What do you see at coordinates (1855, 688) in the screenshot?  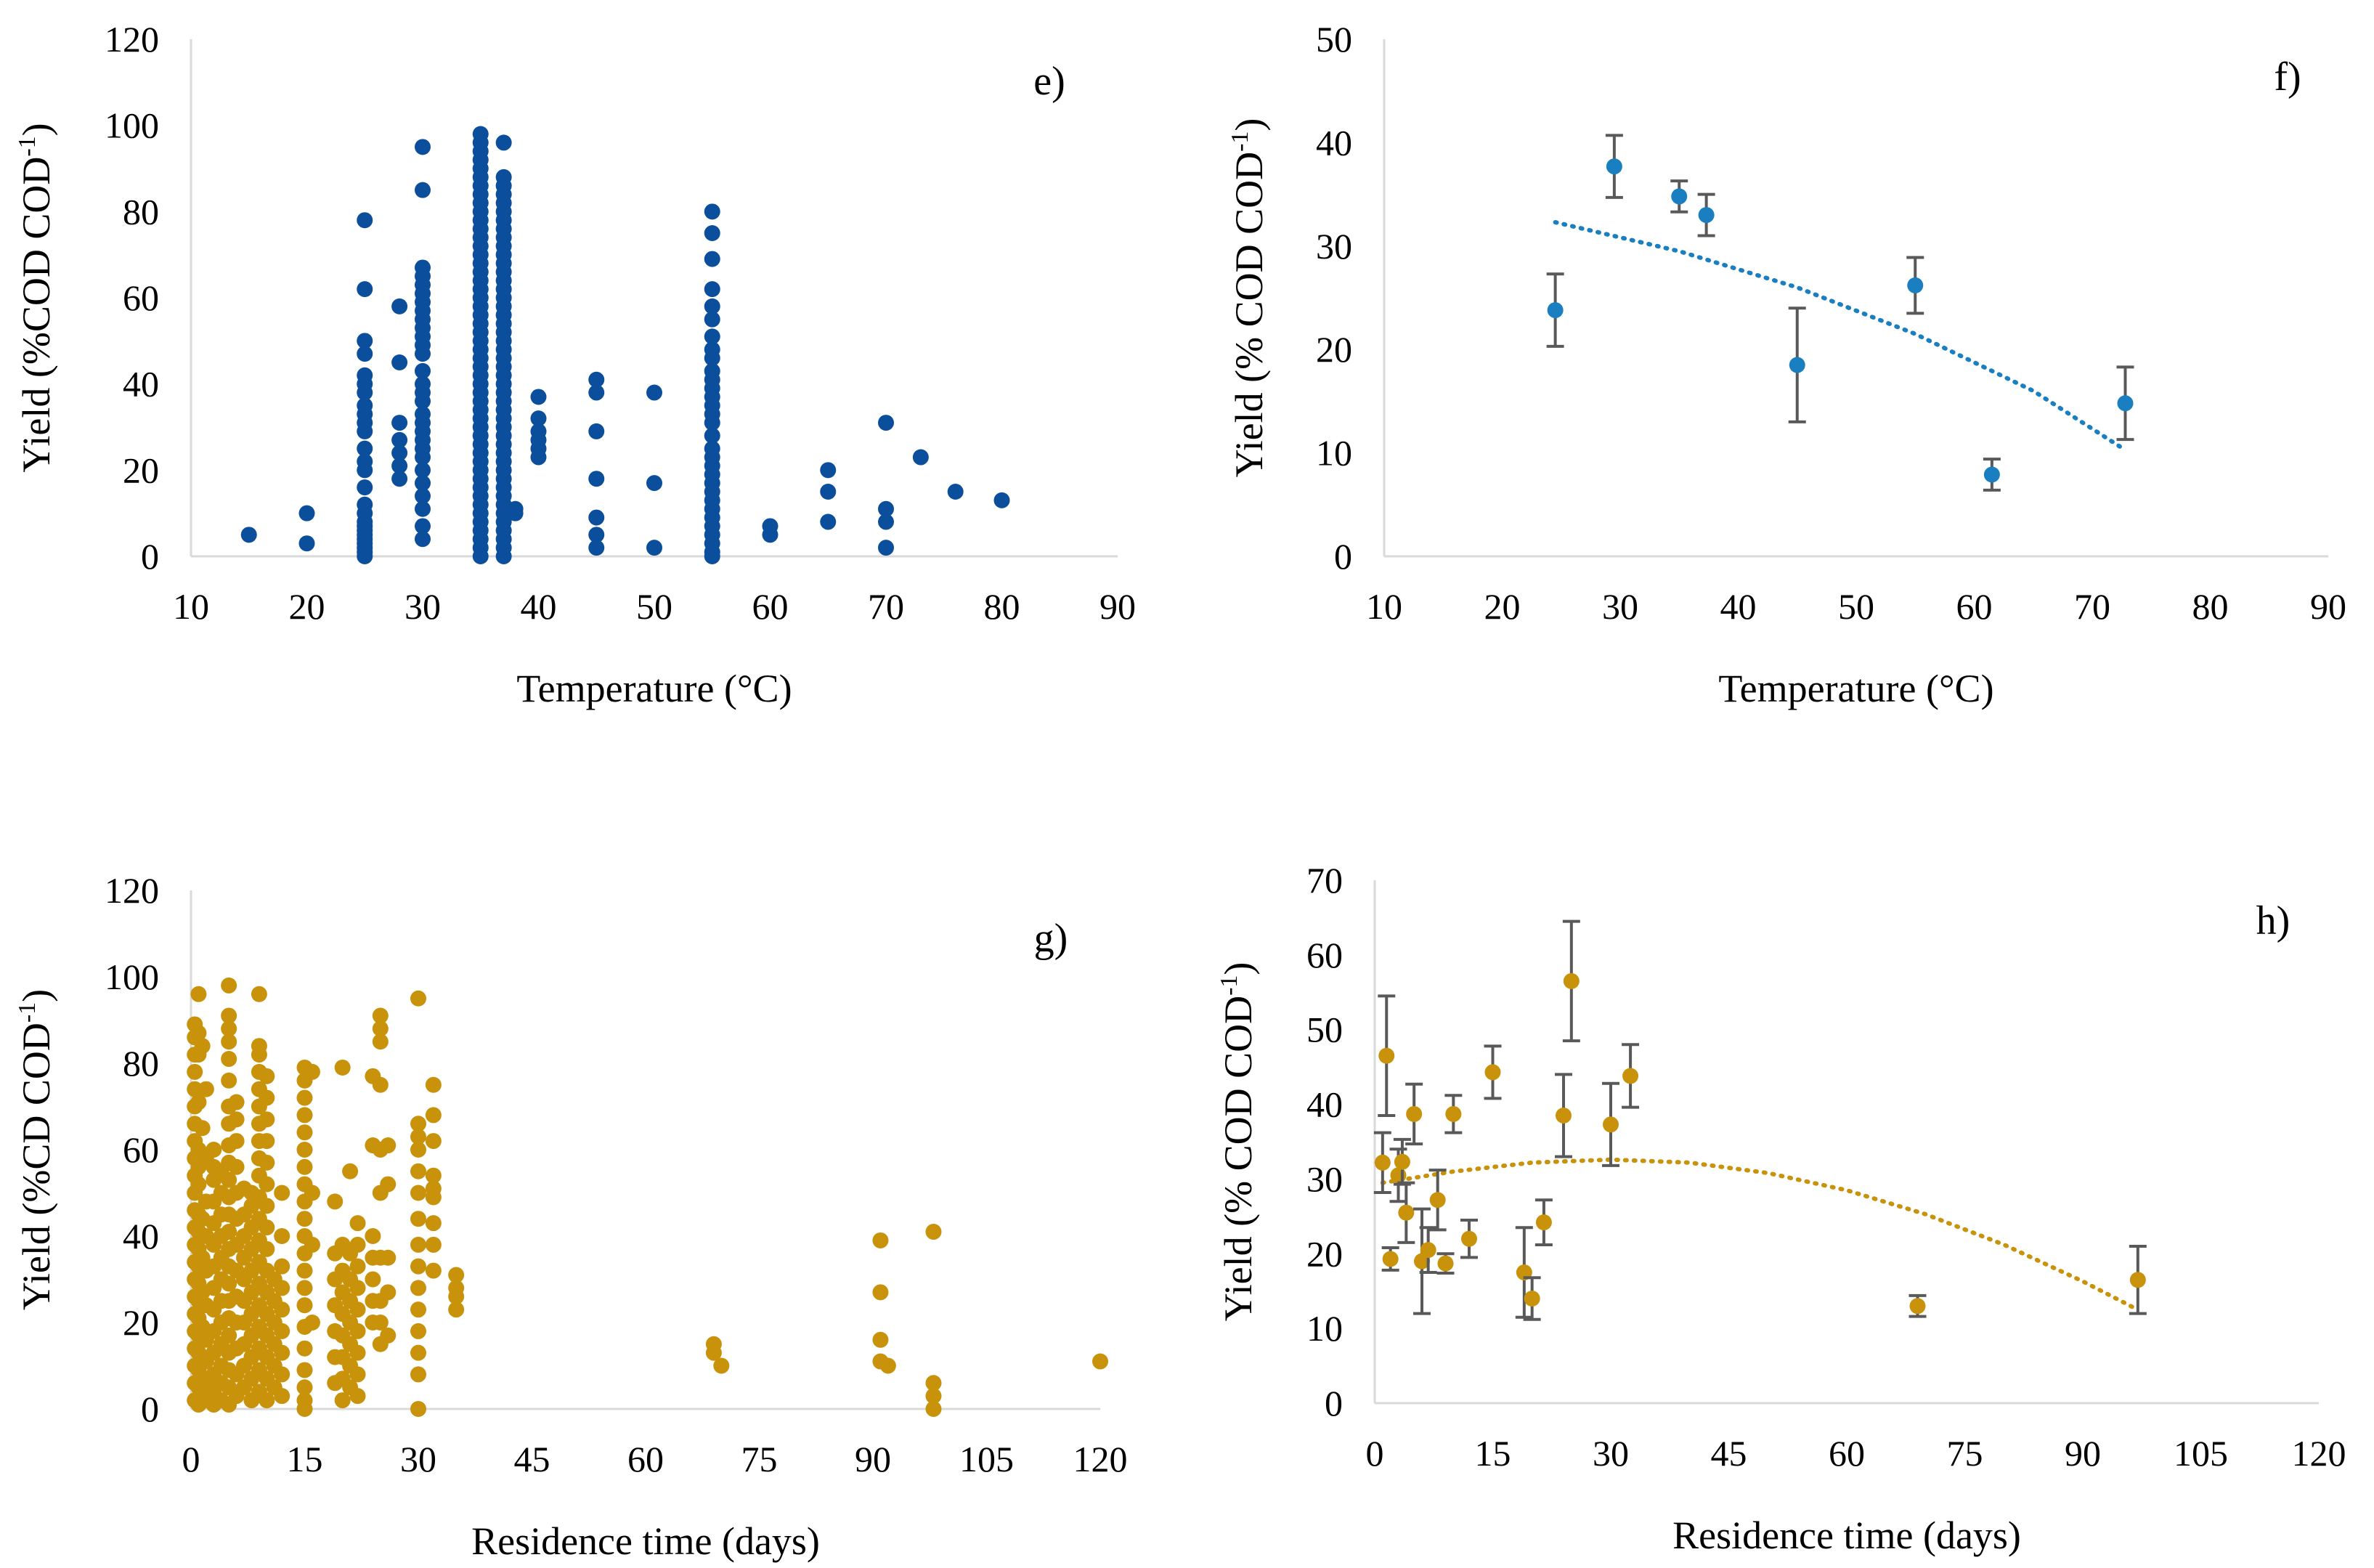 I see `x-axis-title: Temperature (°C)` at bounding box center [1855, 688].